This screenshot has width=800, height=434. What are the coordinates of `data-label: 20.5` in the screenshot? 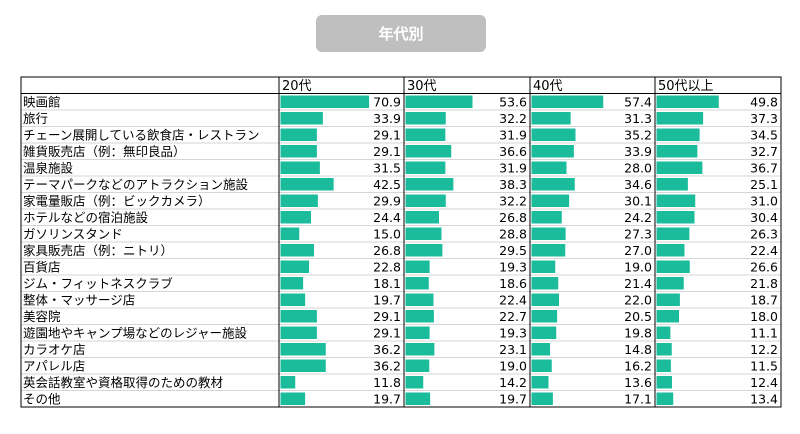 It's located at (638, 316).